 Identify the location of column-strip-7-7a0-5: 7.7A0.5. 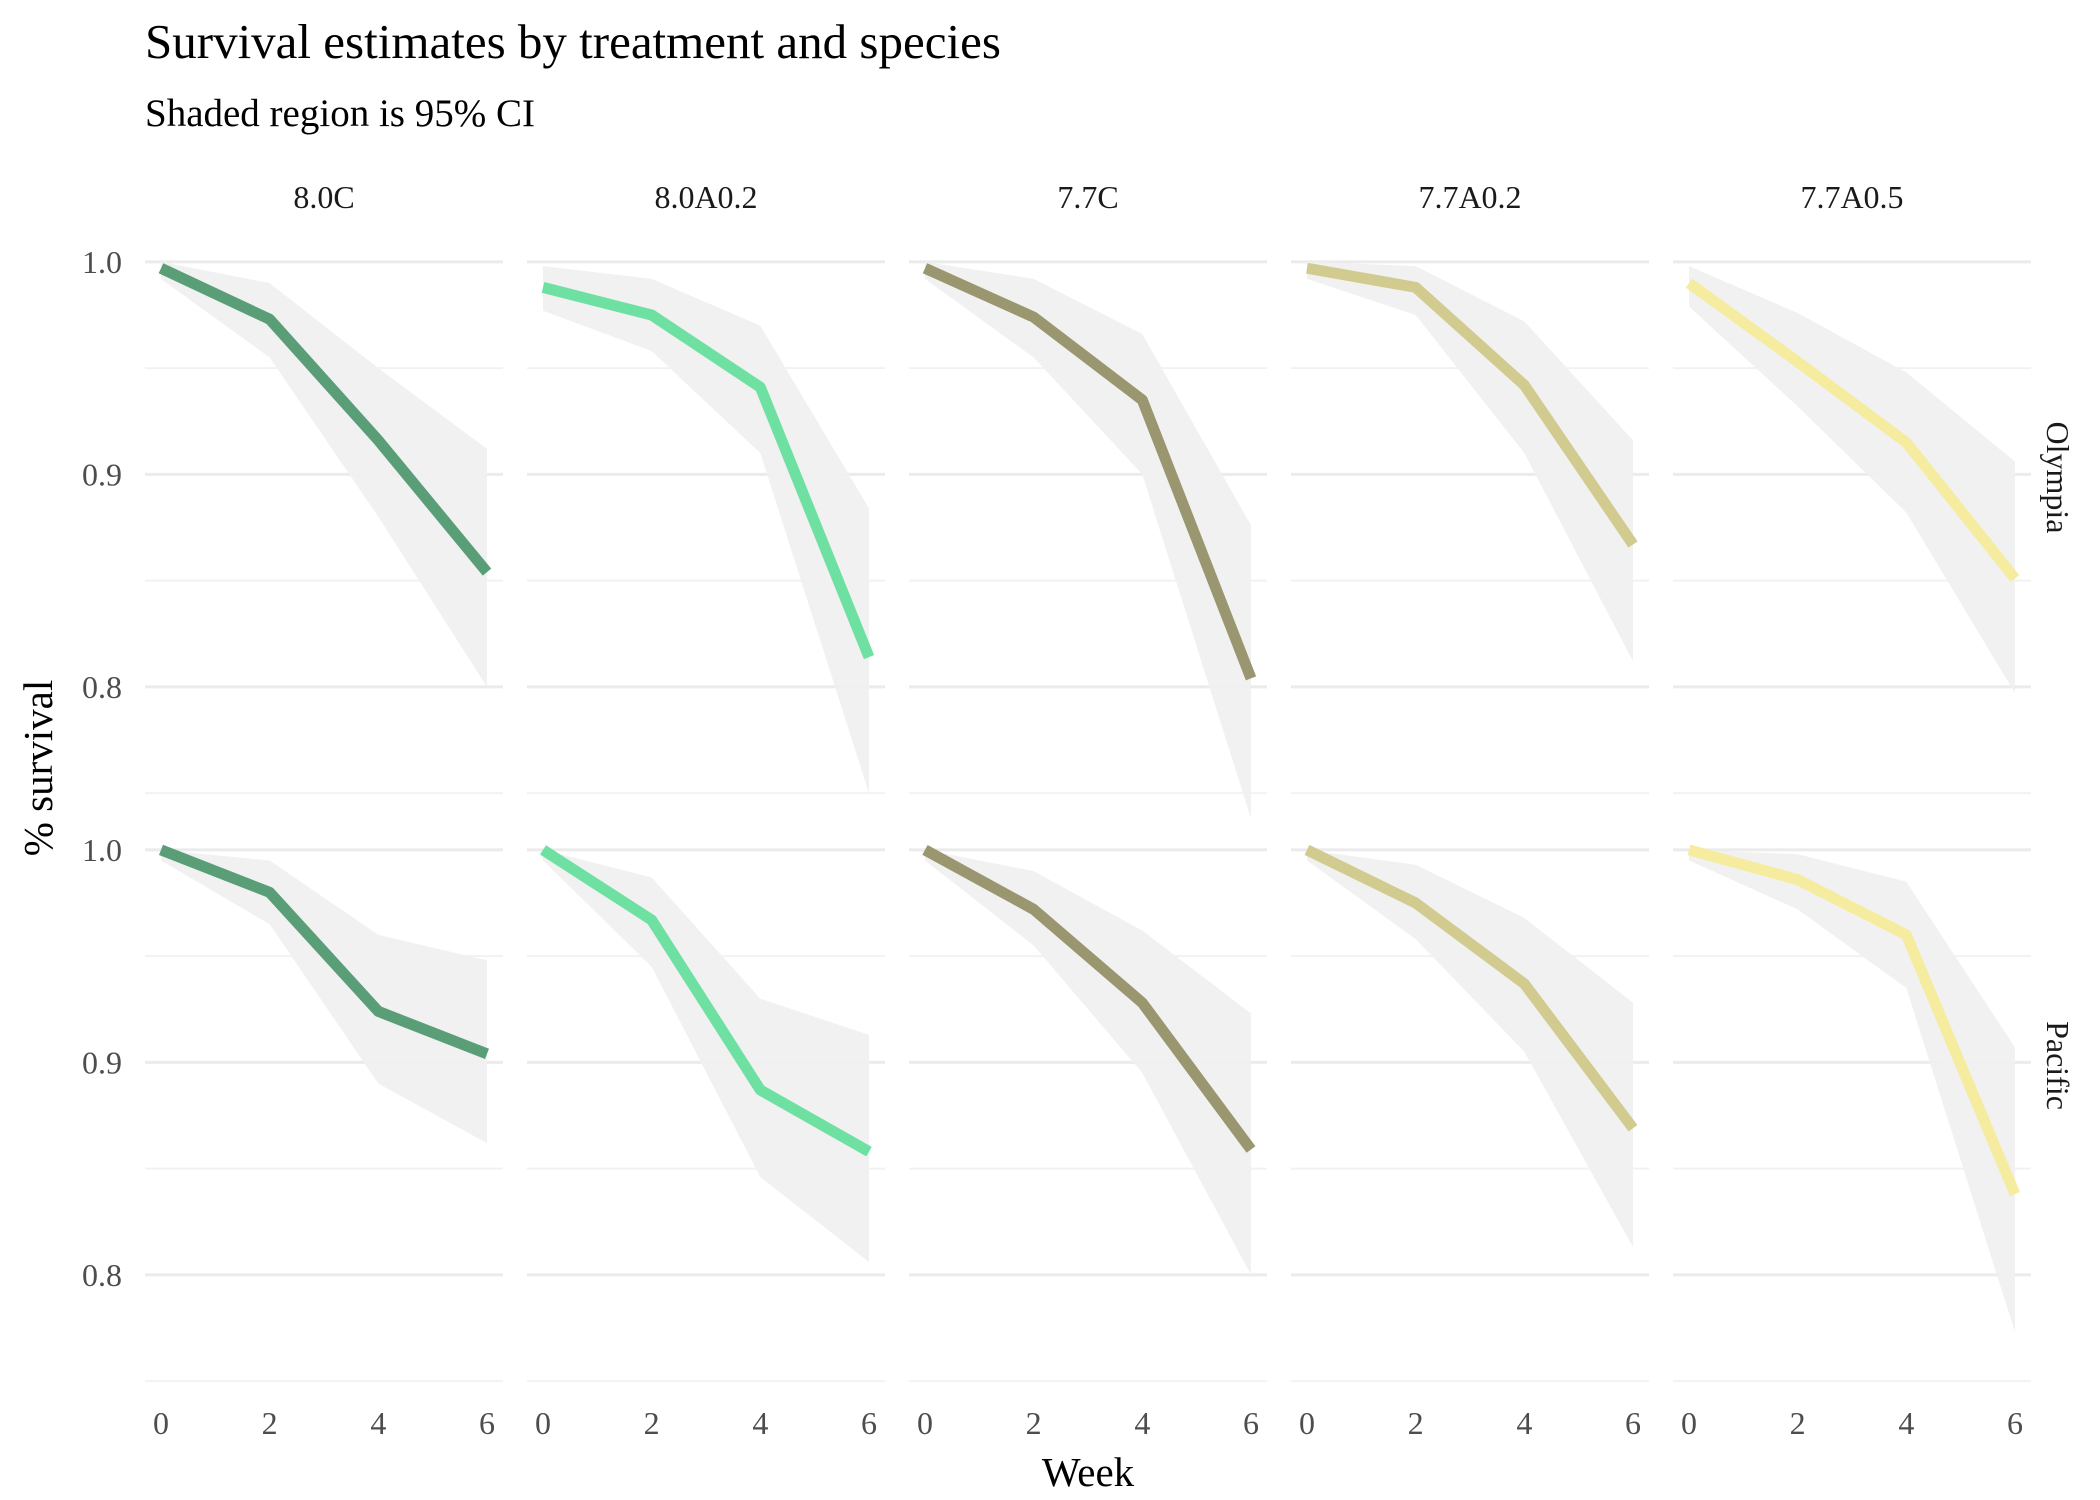
(1851, 197).